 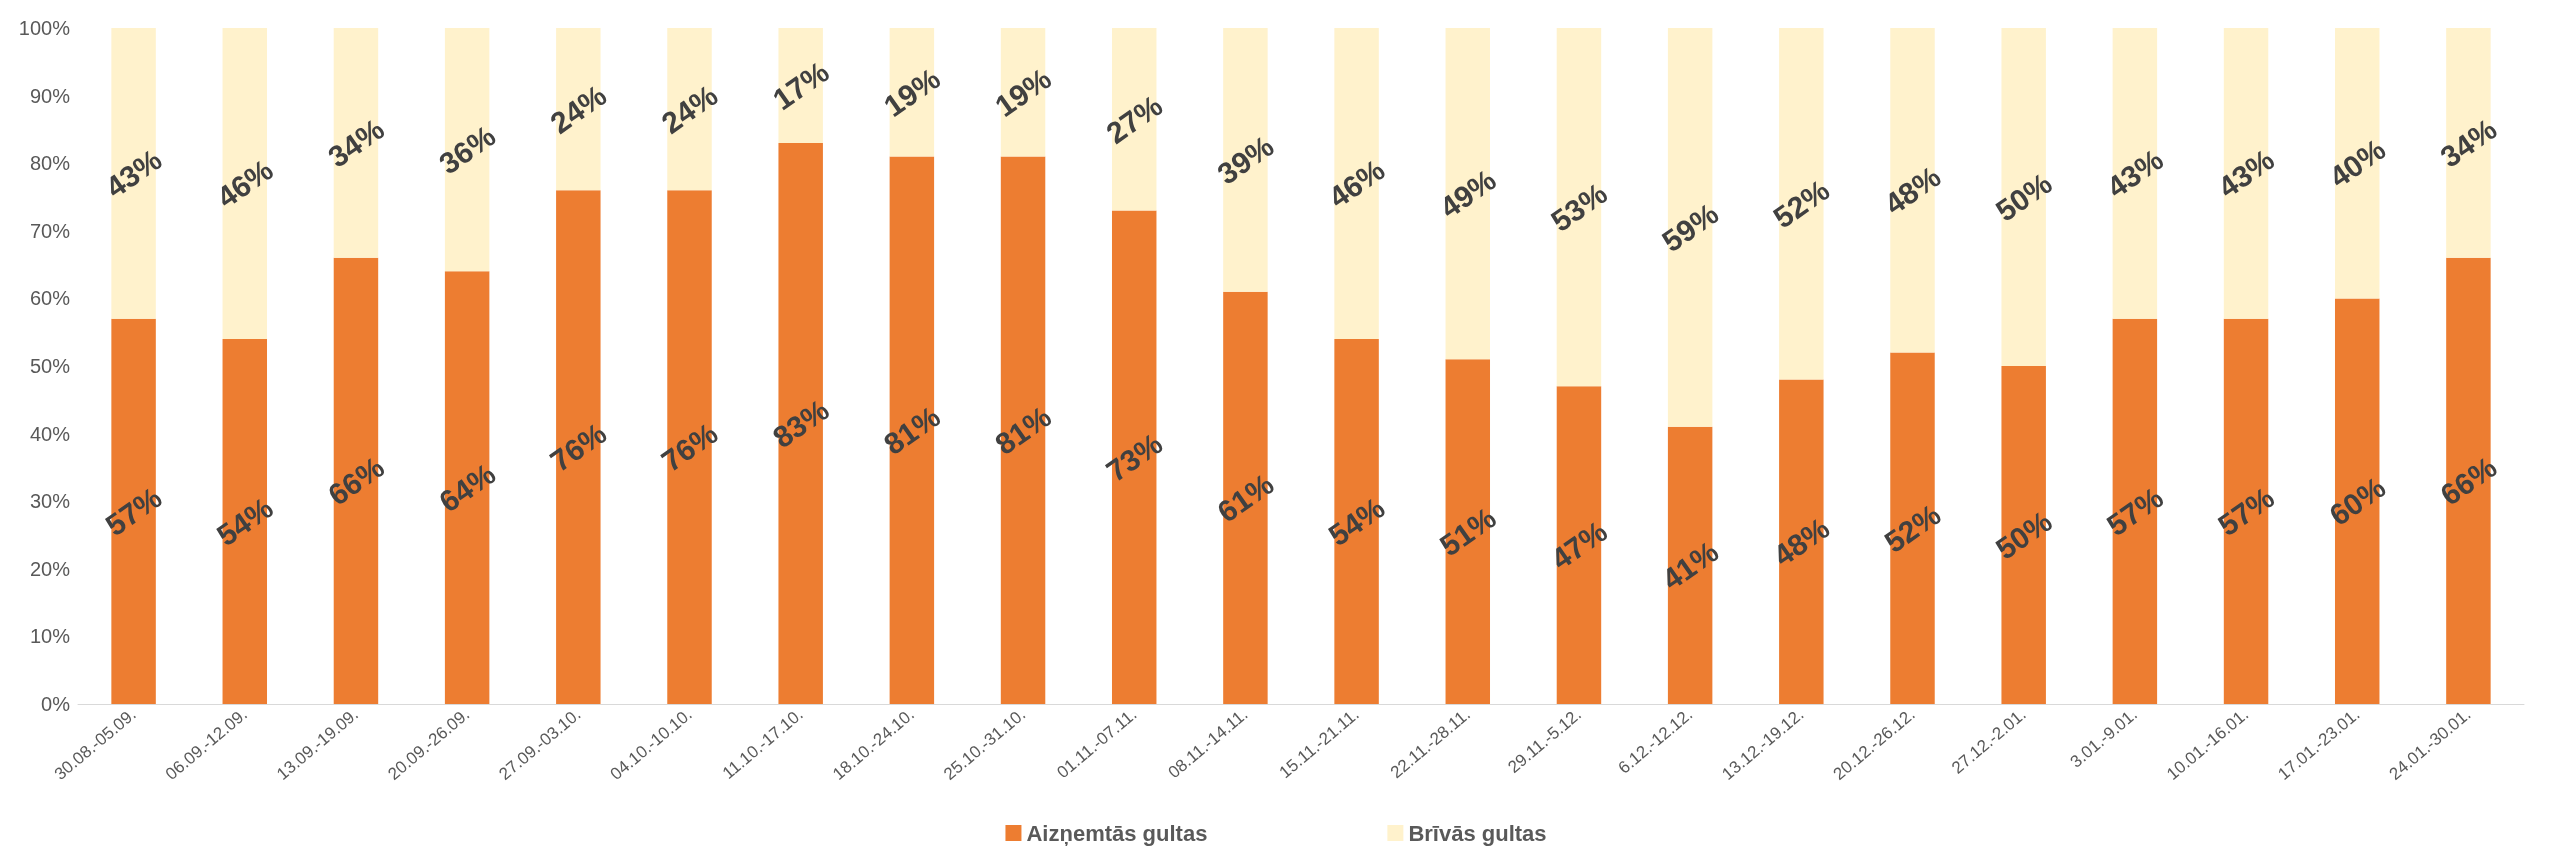 I want to click on data-label: 41%, so click(x=1690, y=565).